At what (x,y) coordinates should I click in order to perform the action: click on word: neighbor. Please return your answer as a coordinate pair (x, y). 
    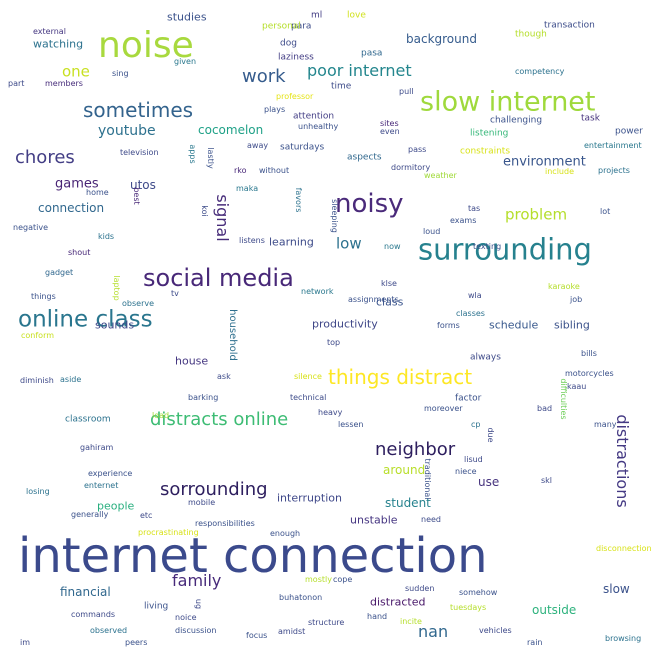
    Looking at the image, I should click on (415, 449).